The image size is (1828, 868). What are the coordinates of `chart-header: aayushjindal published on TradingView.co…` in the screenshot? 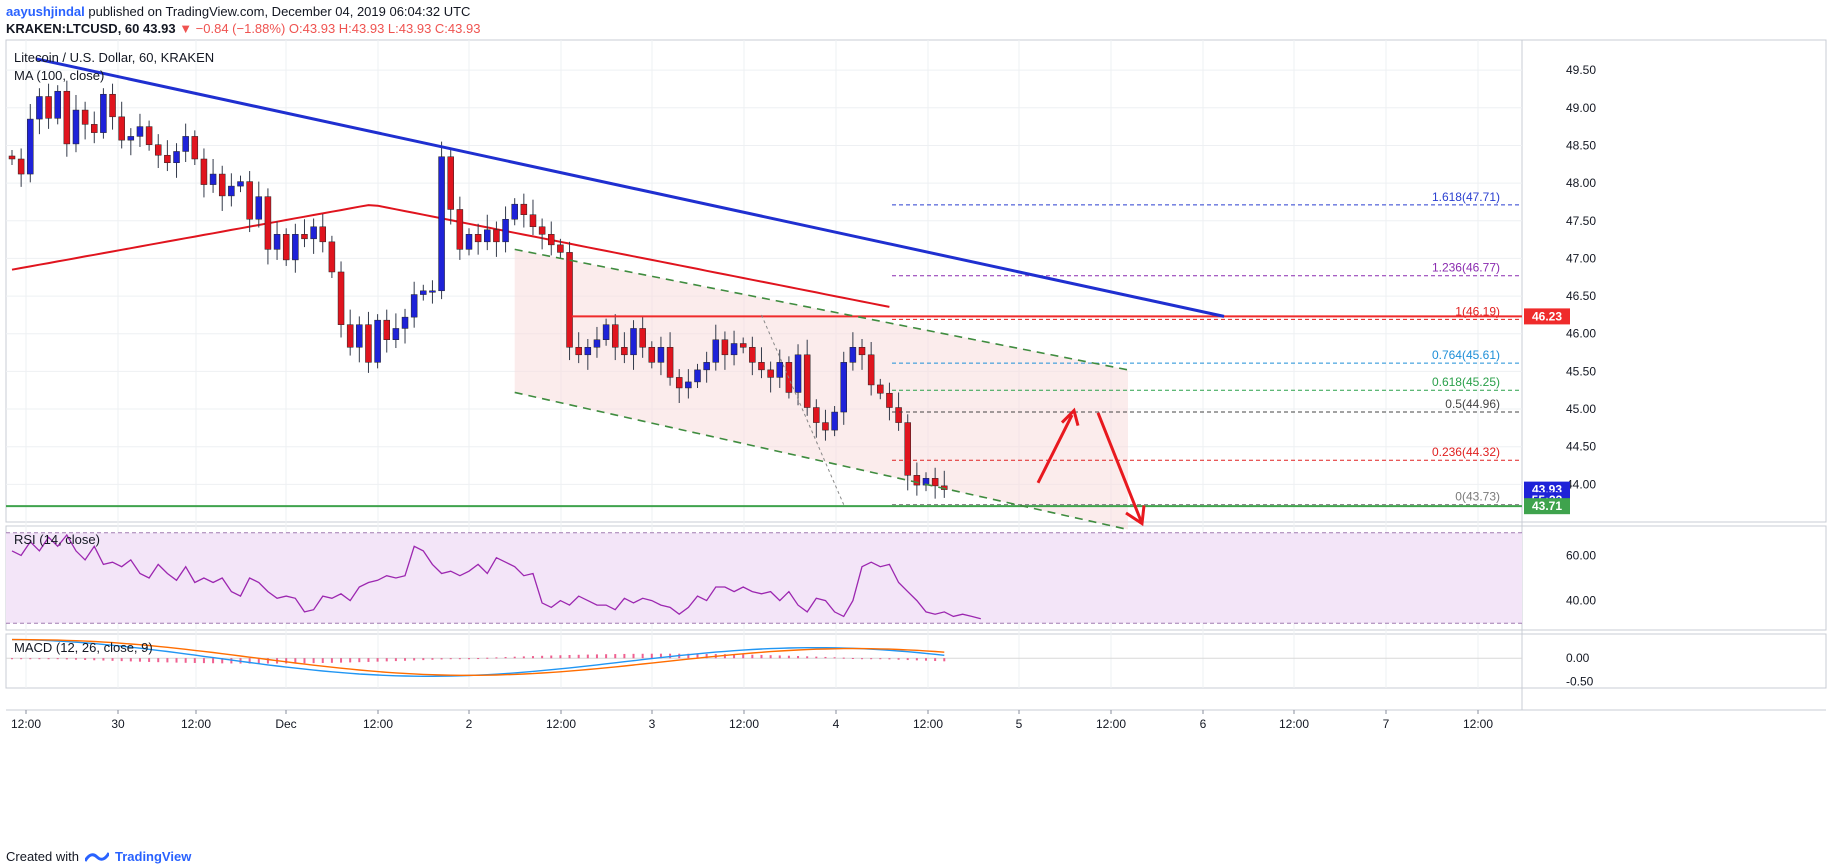 It's located at (243, 20).